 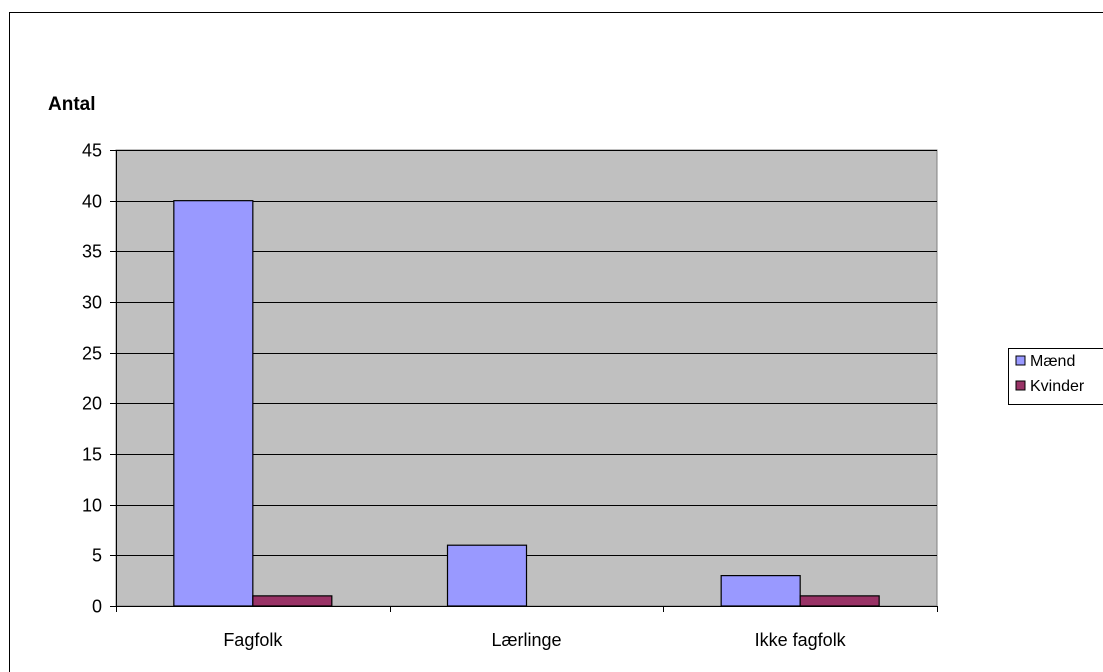 I want to click on y-tick-label: 25, so click(x=92, y=354).